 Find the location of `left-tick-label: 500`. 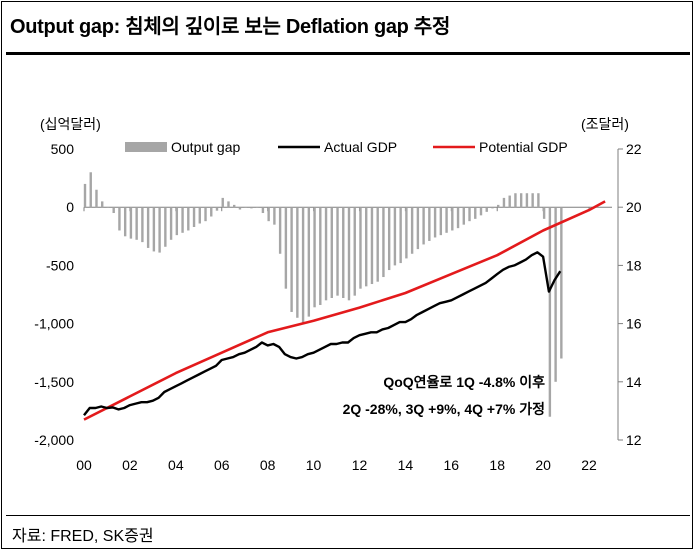

left-tick-label: 500 is located at coordinates (63, 149).